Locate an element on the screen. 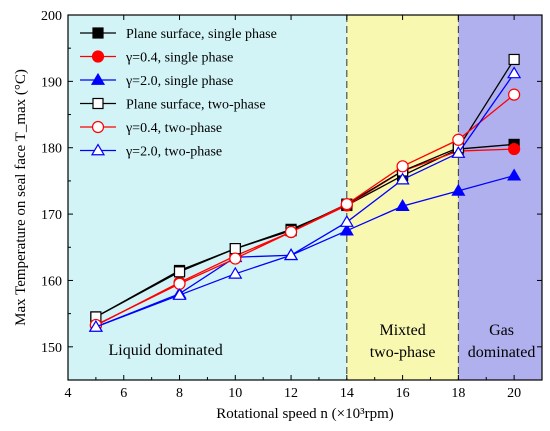 The height and width of the screenshot is (431, 550). legend-item: γ=0.4, two-phase is located at coordinates (151, 128).